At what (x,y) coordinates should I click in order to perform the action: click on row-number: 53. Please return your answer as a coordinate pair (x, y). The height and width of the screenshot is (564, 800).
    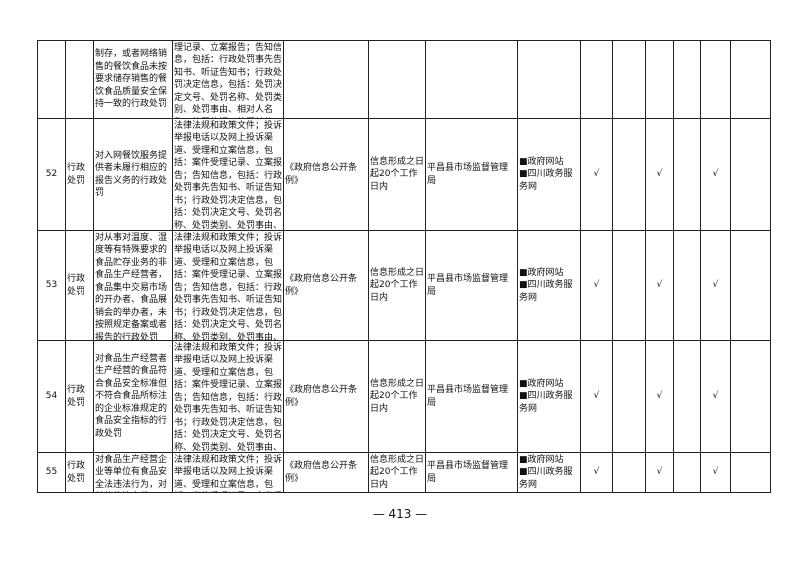
    Looking at the image, I should click on (51, 285).